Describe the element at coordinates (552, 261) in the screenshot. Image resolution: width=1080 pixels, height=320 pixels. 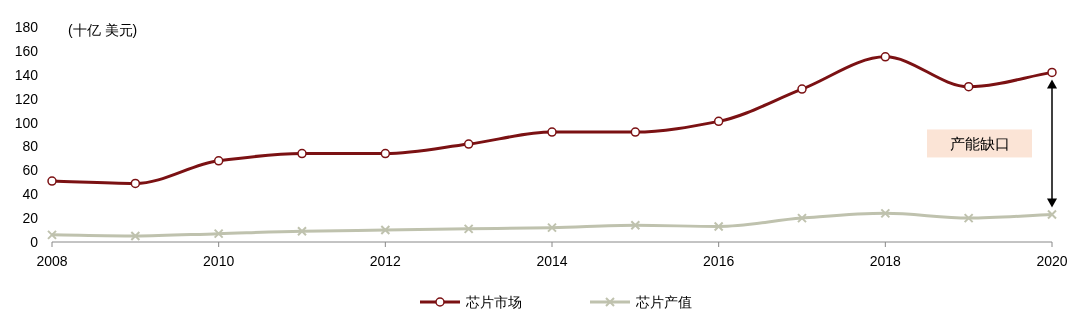
I see `x-tick-label: 2014` at that location.